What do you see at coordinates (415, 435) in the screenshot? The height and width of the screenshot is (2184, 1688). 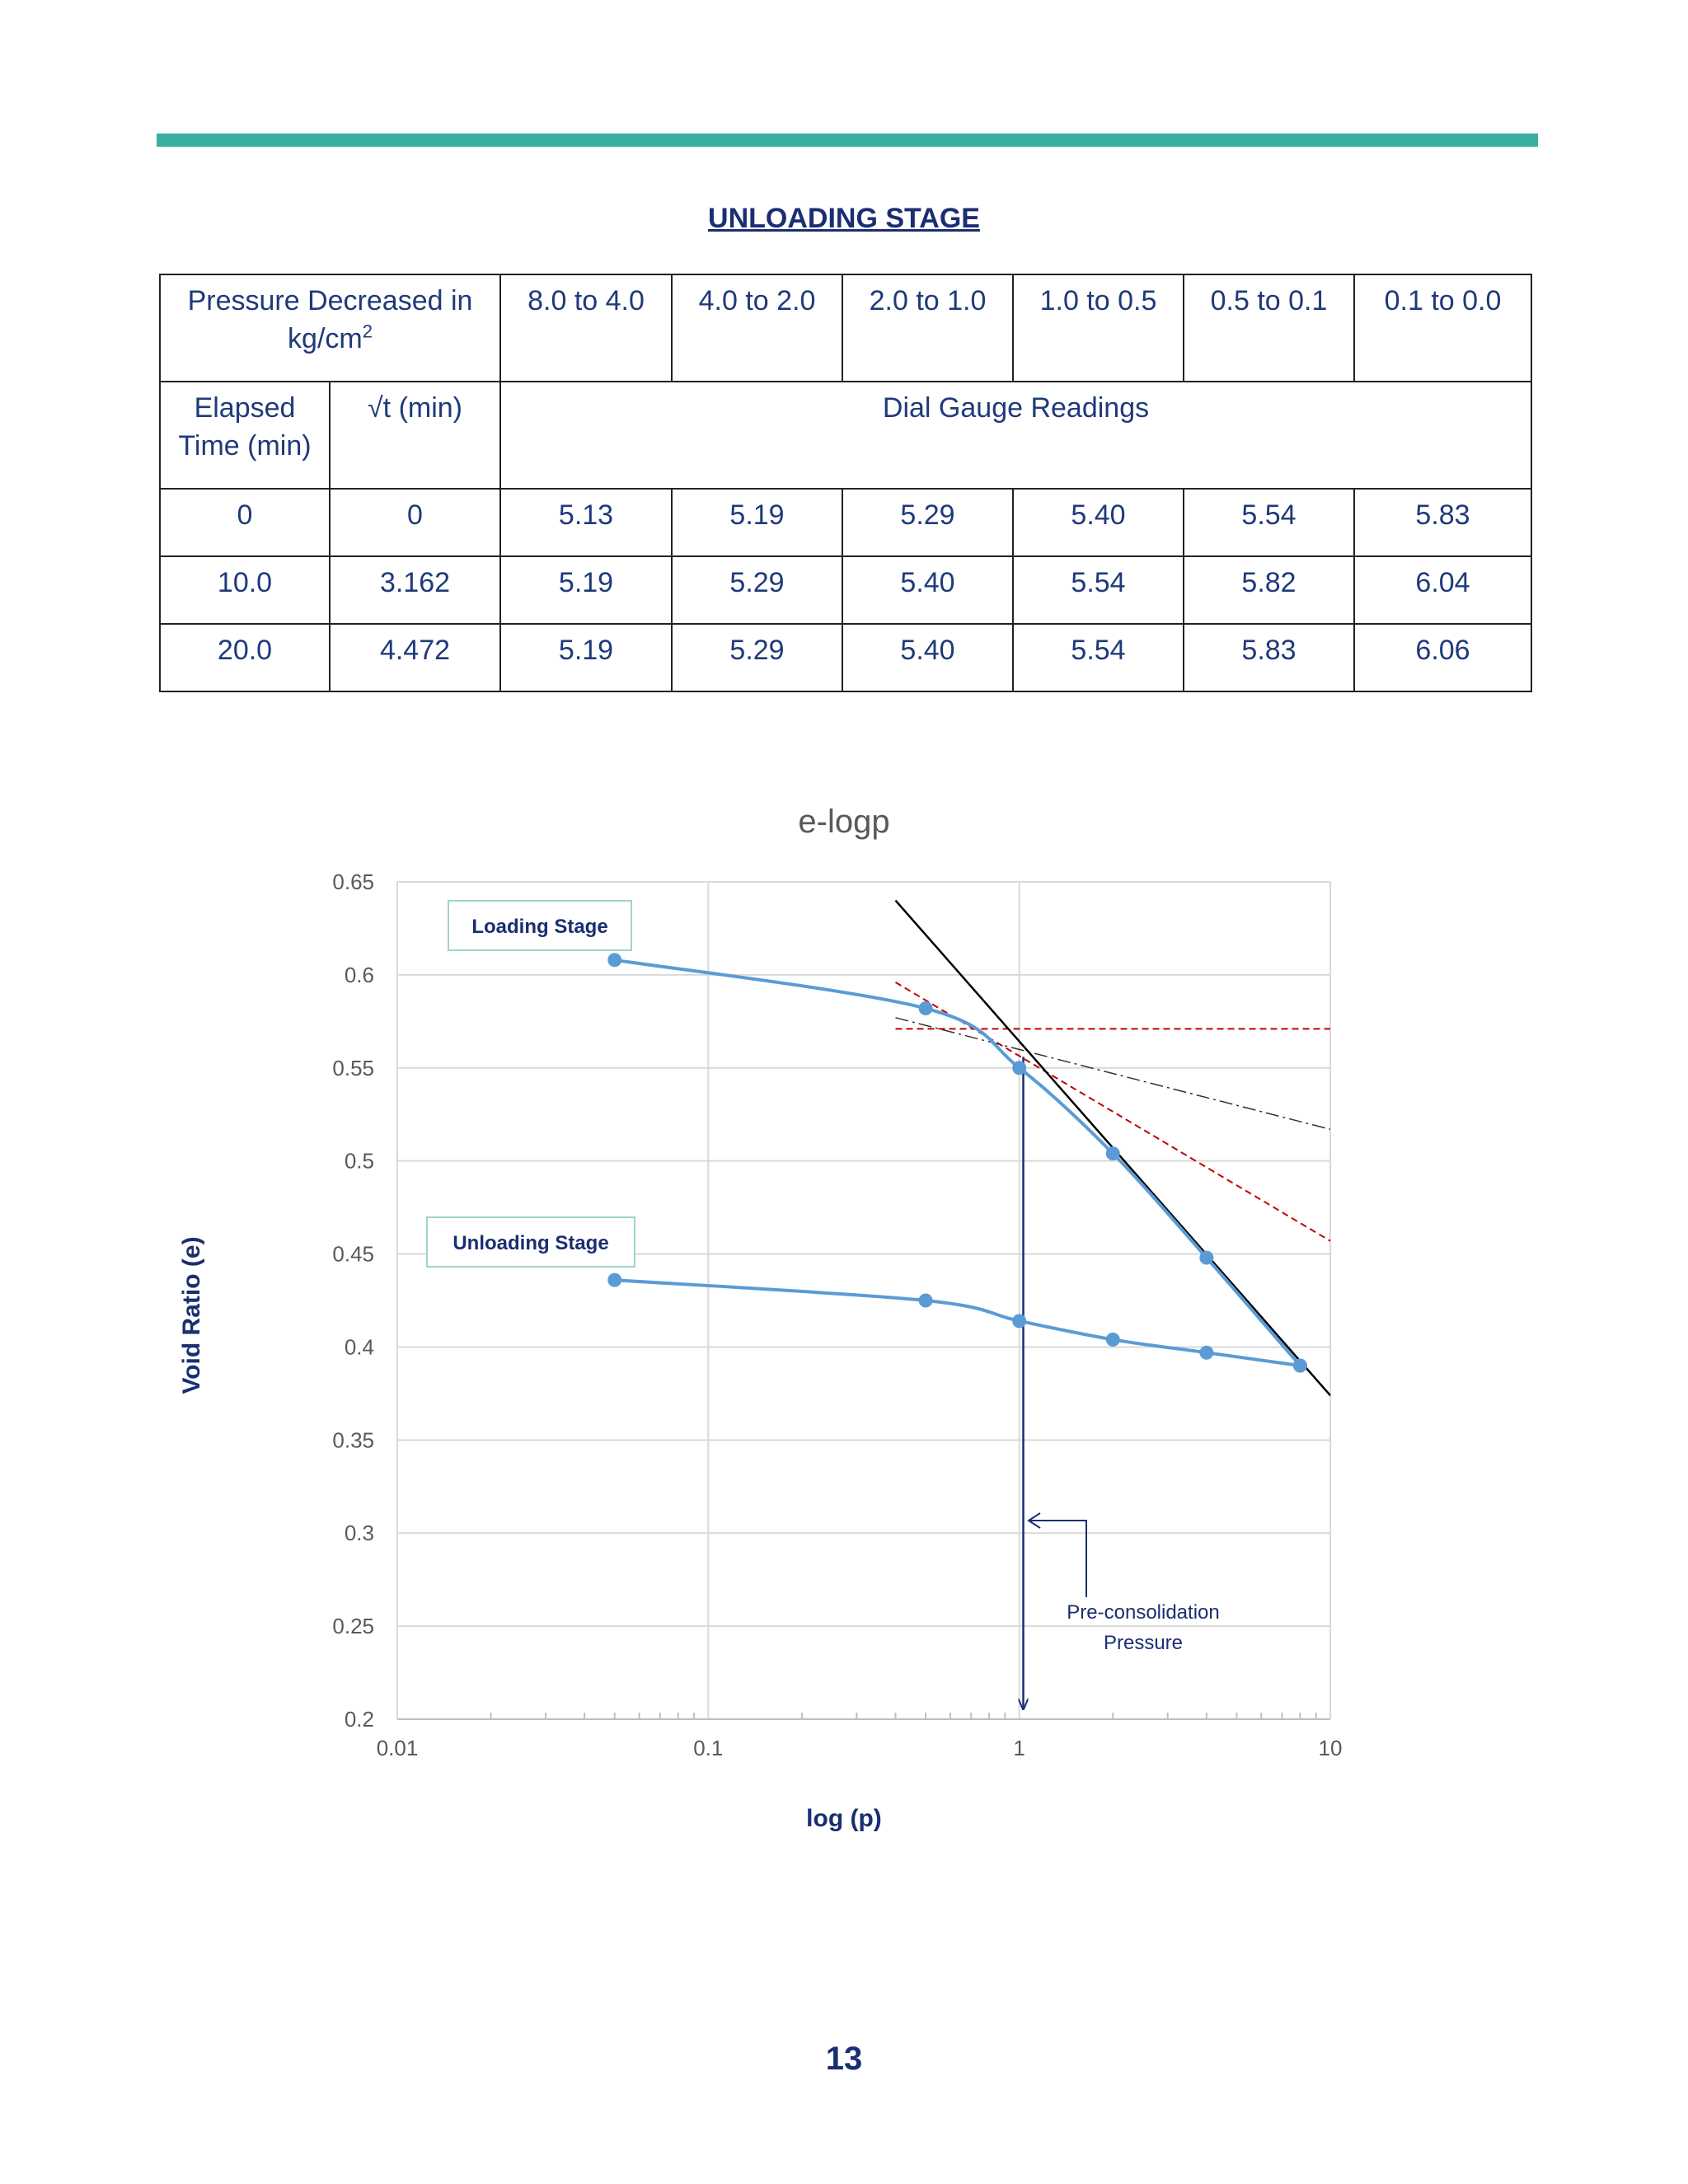 I see `sqrt-time-header: √t (min)` at bounding box center [415, 435].